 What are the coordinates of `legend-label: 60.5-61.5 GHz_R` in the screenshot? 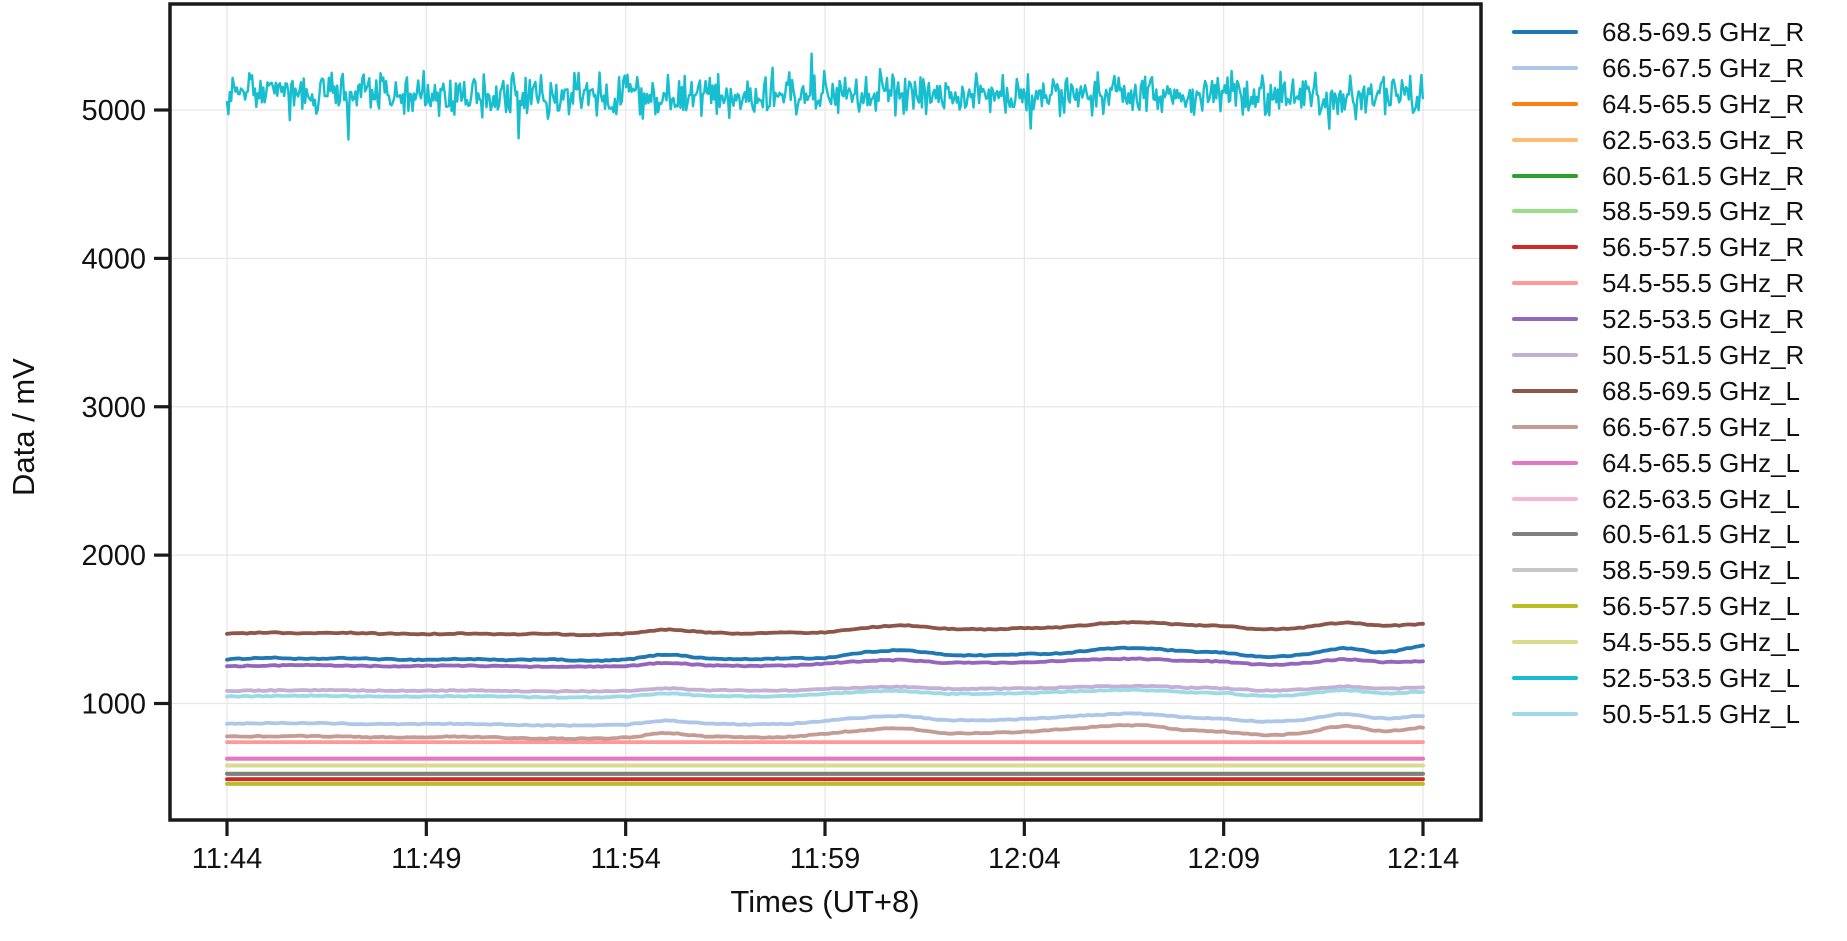 It's located at (1703, 175).